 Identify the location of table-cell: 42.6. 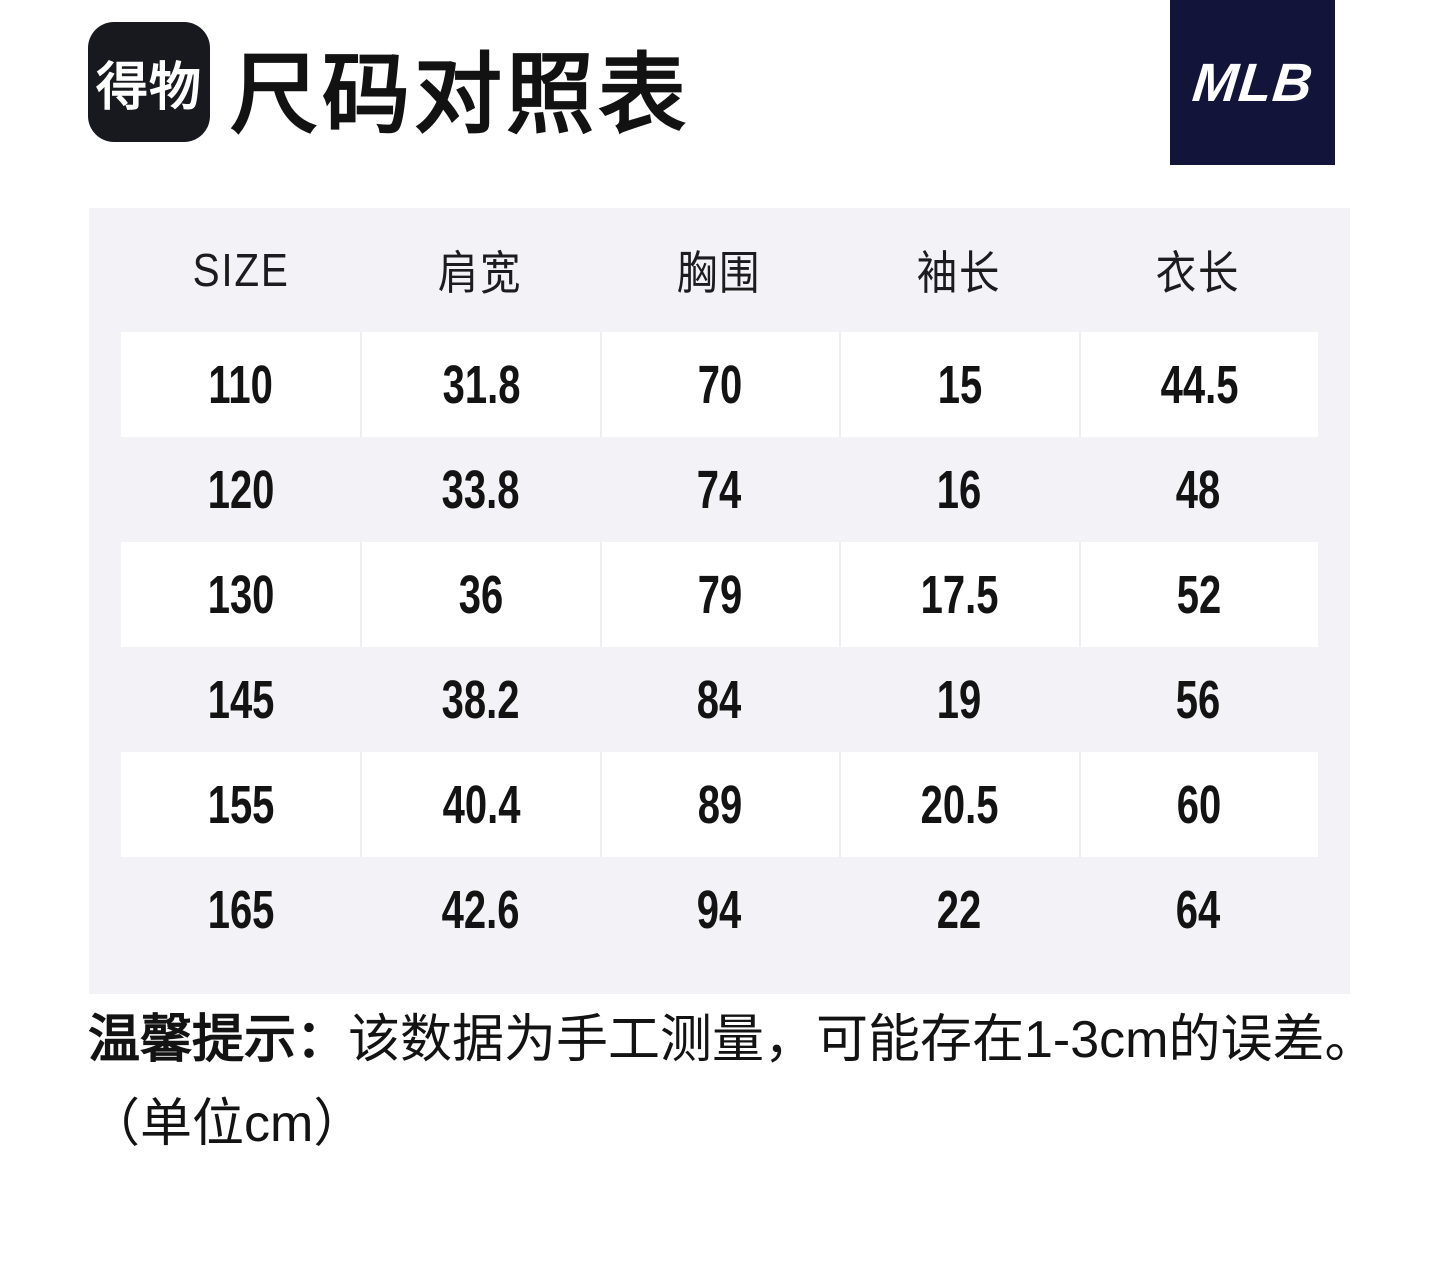
(480, 909).